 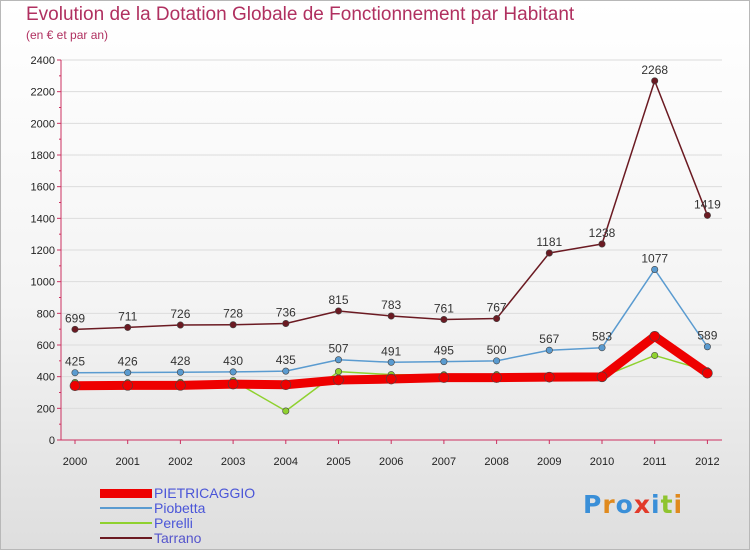 I want to click on data-label-piobetta: 426, so click(x=128, y=362).